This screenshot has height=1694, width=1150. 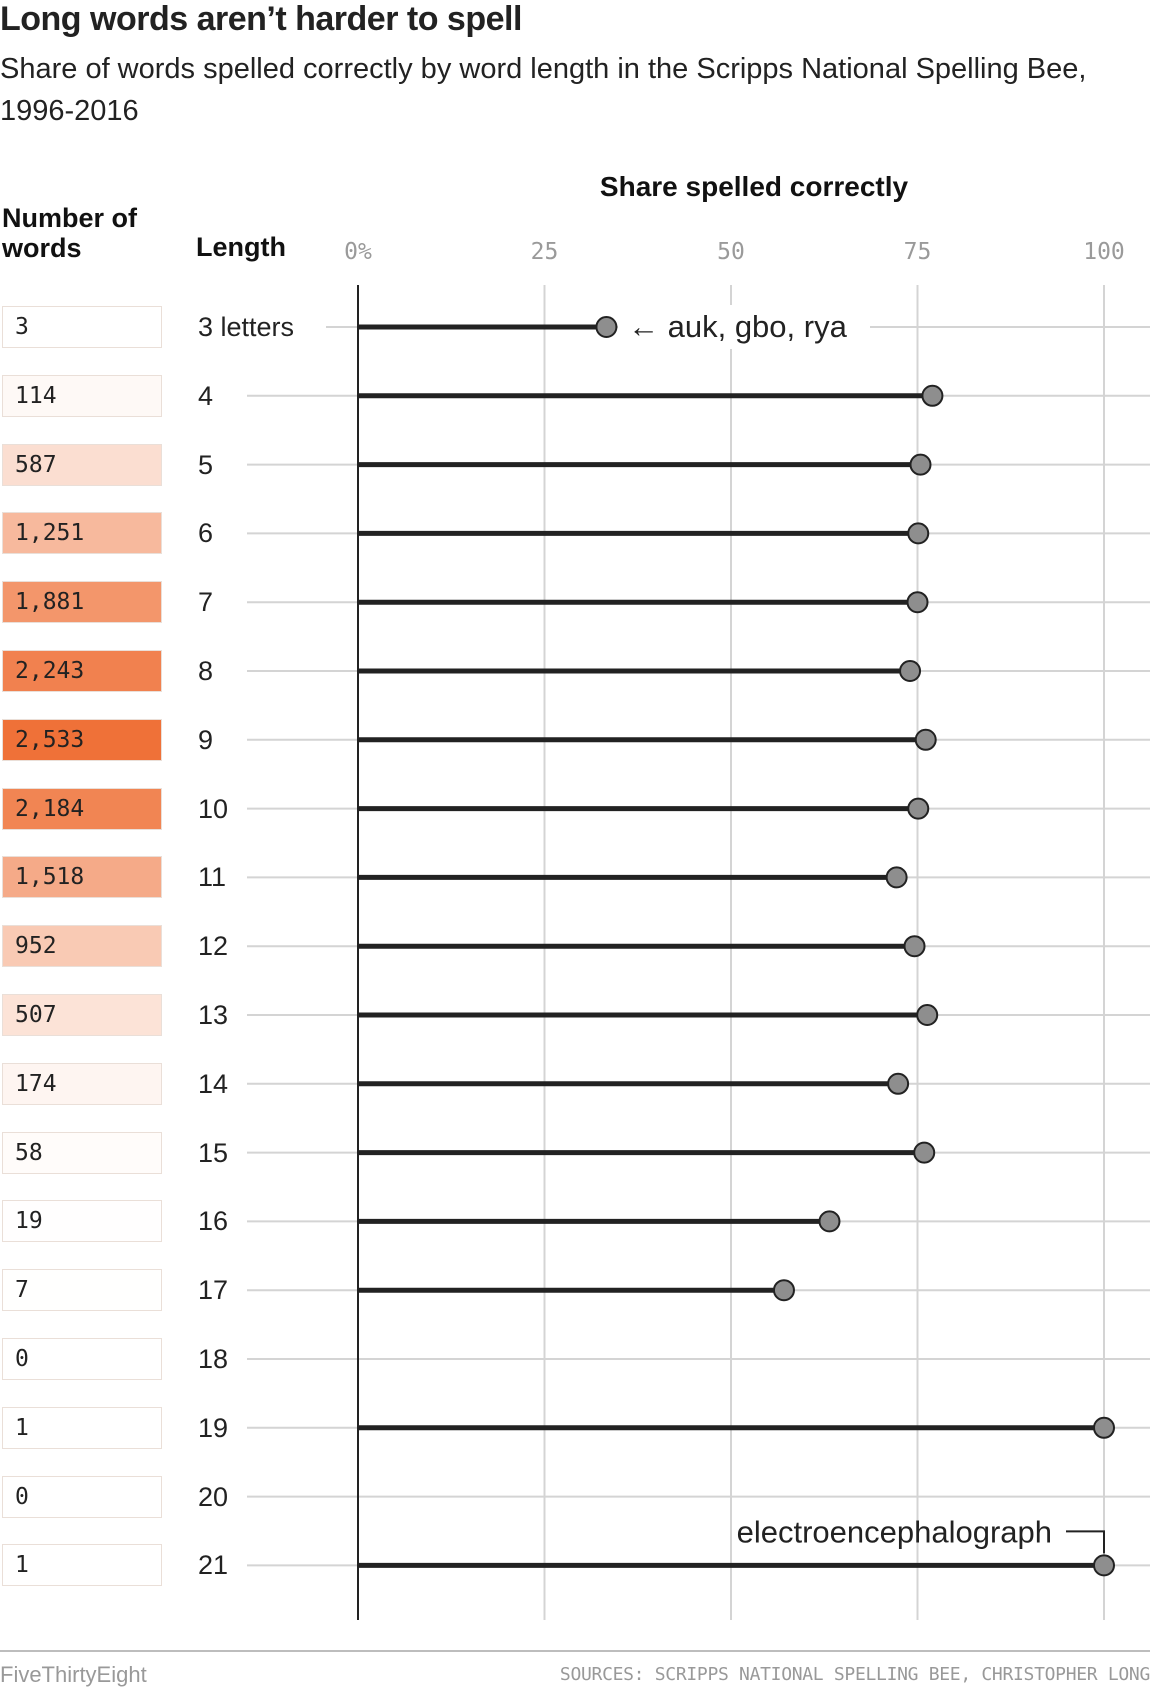 What do you see at coordinates (212, 877) in the screenshot?
I see `length-label: 11` at bounding box center [212, 877].